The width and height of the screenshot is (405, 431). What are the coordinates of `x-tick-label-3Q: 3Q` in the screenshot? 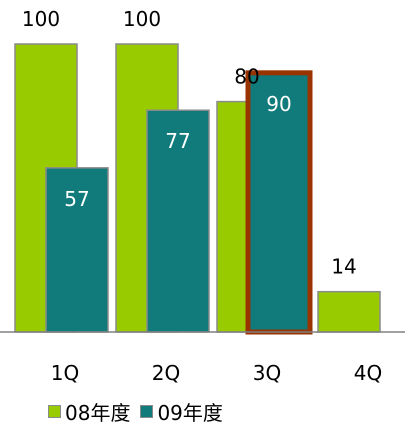 It's located at (267, 373).